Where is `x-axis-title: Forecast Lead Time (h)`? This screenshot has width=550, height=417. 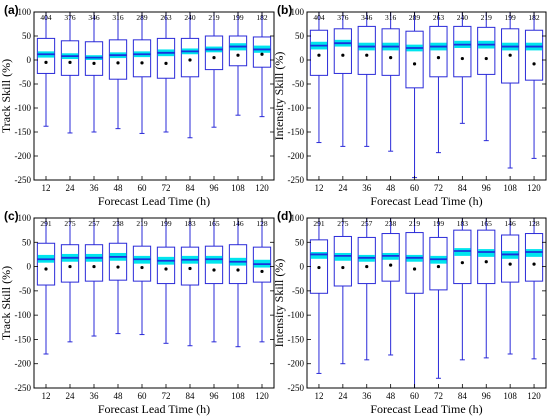
x-axis-title: Forecast Lead Time (h) is located at coordinates (426, 409).